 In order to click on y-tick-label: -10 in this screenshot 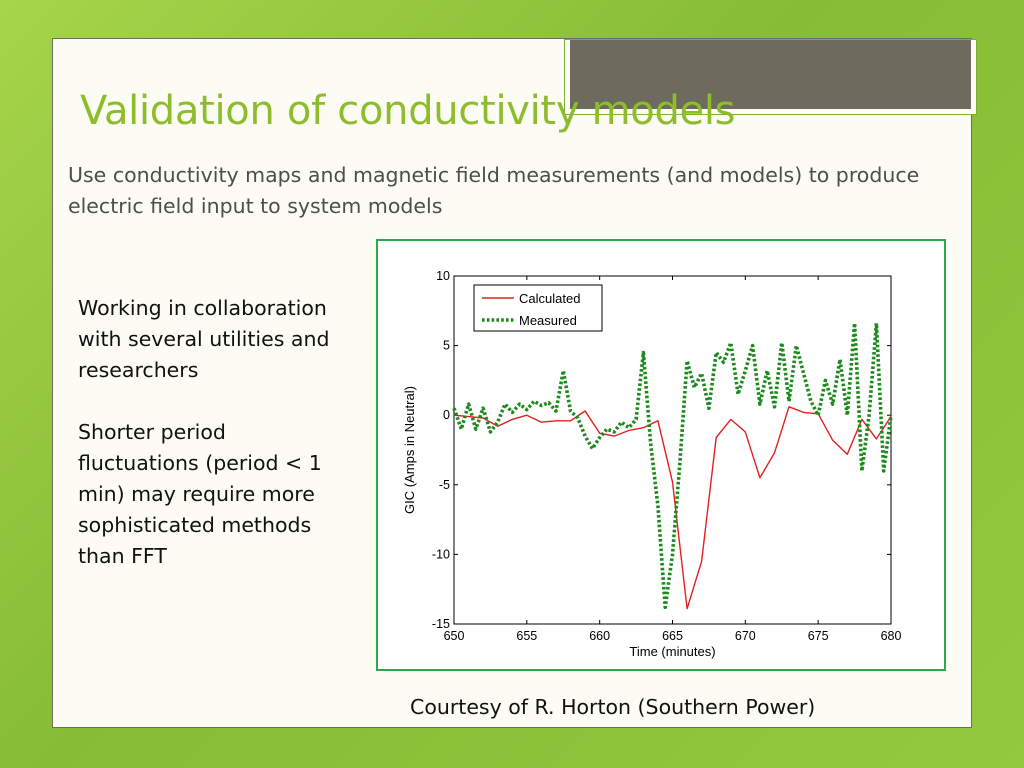, I will do `click(441, 554)`.